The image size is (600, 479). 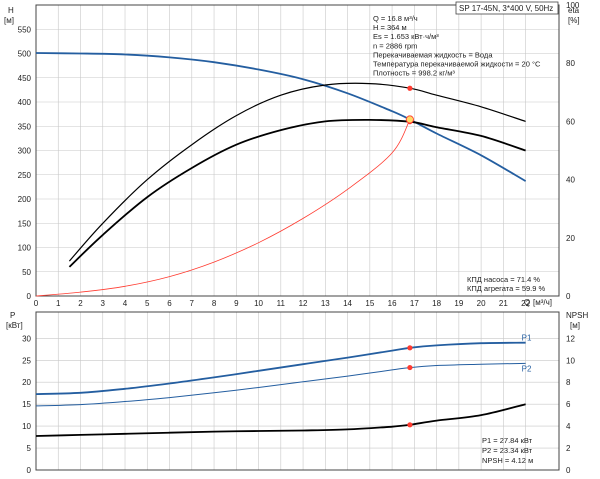 I want to click on h-tick-label: 50, so click(x=26, y=272).